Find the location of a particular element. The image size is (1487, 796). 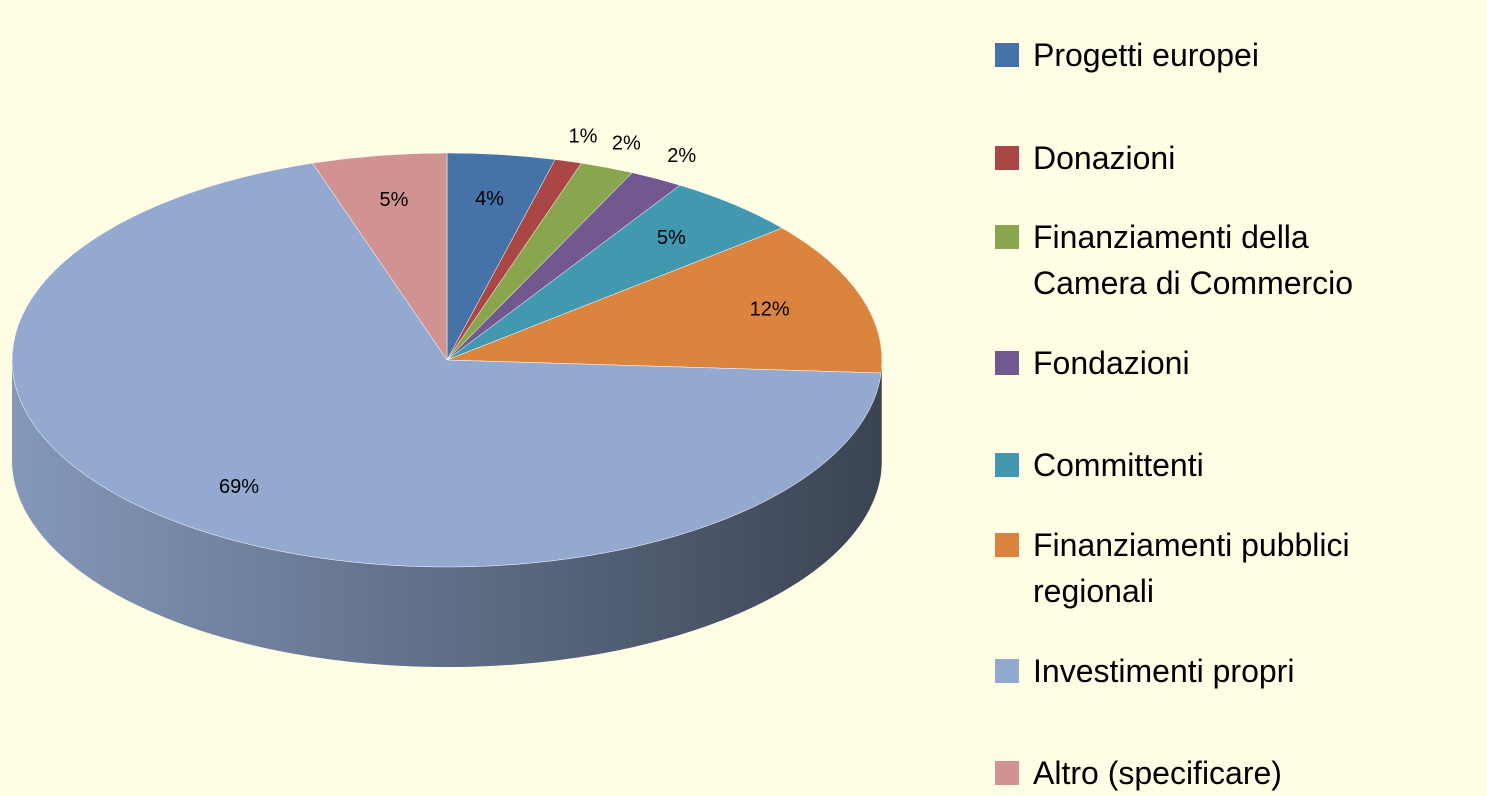

legend-item: Finanziamenti della Camera di Commercio is located at coordinates (1204, 260).